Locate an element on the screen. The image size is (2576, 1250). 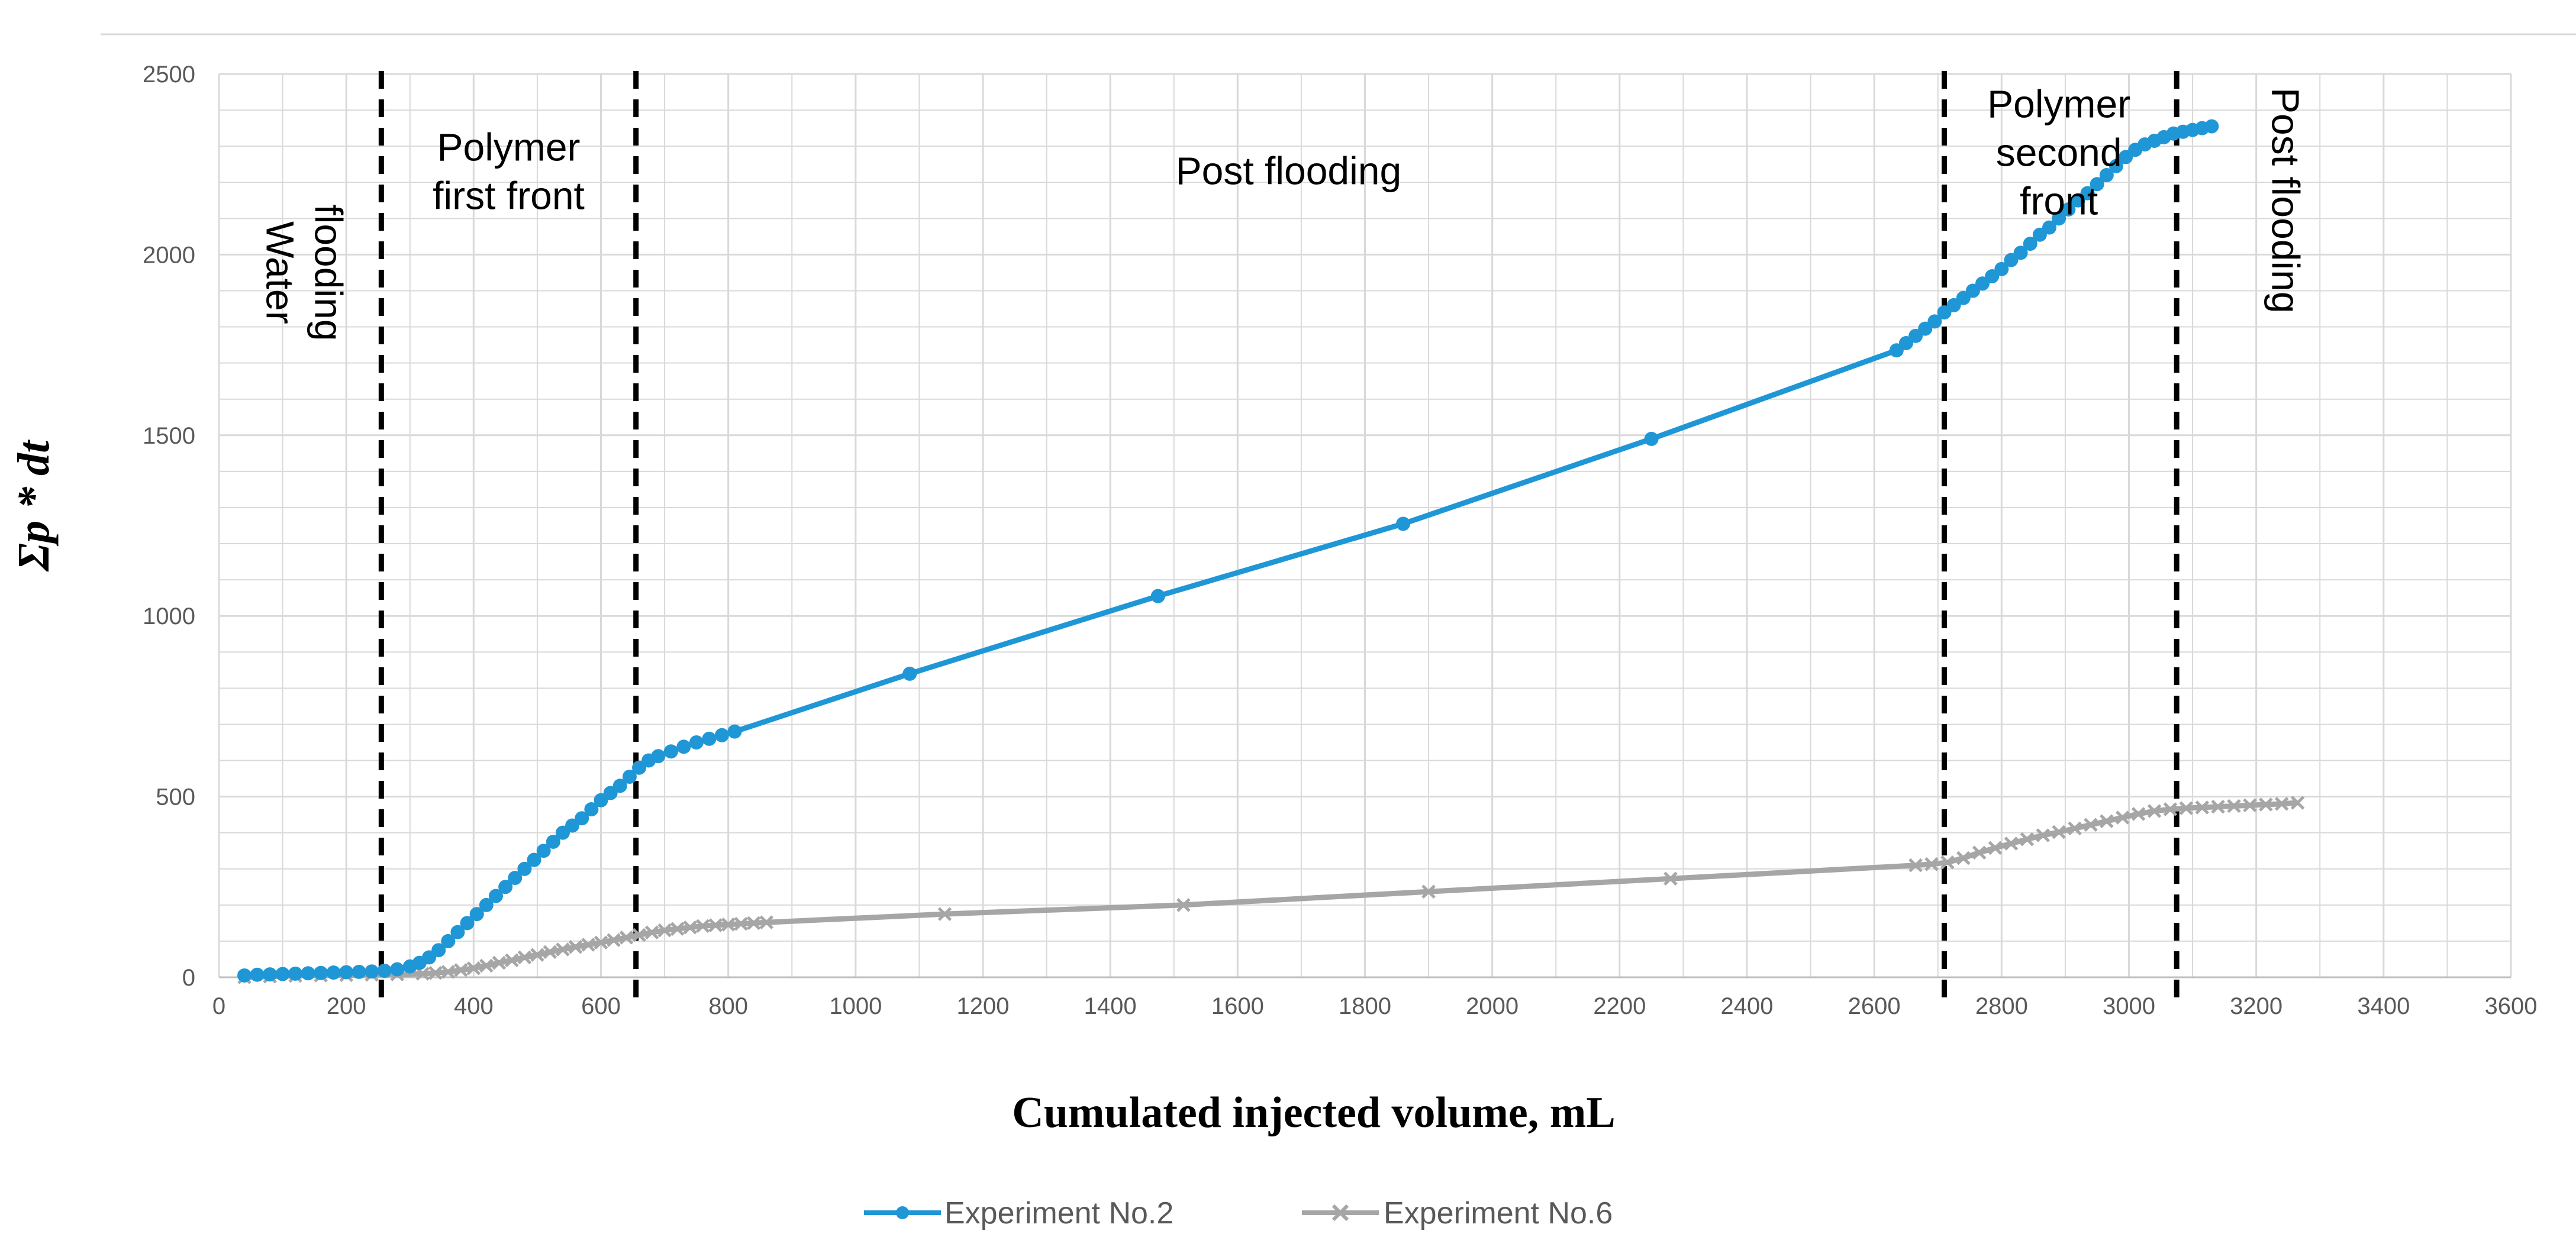
x-tick-label: 2800 is located at coordinates (2001, 1006).